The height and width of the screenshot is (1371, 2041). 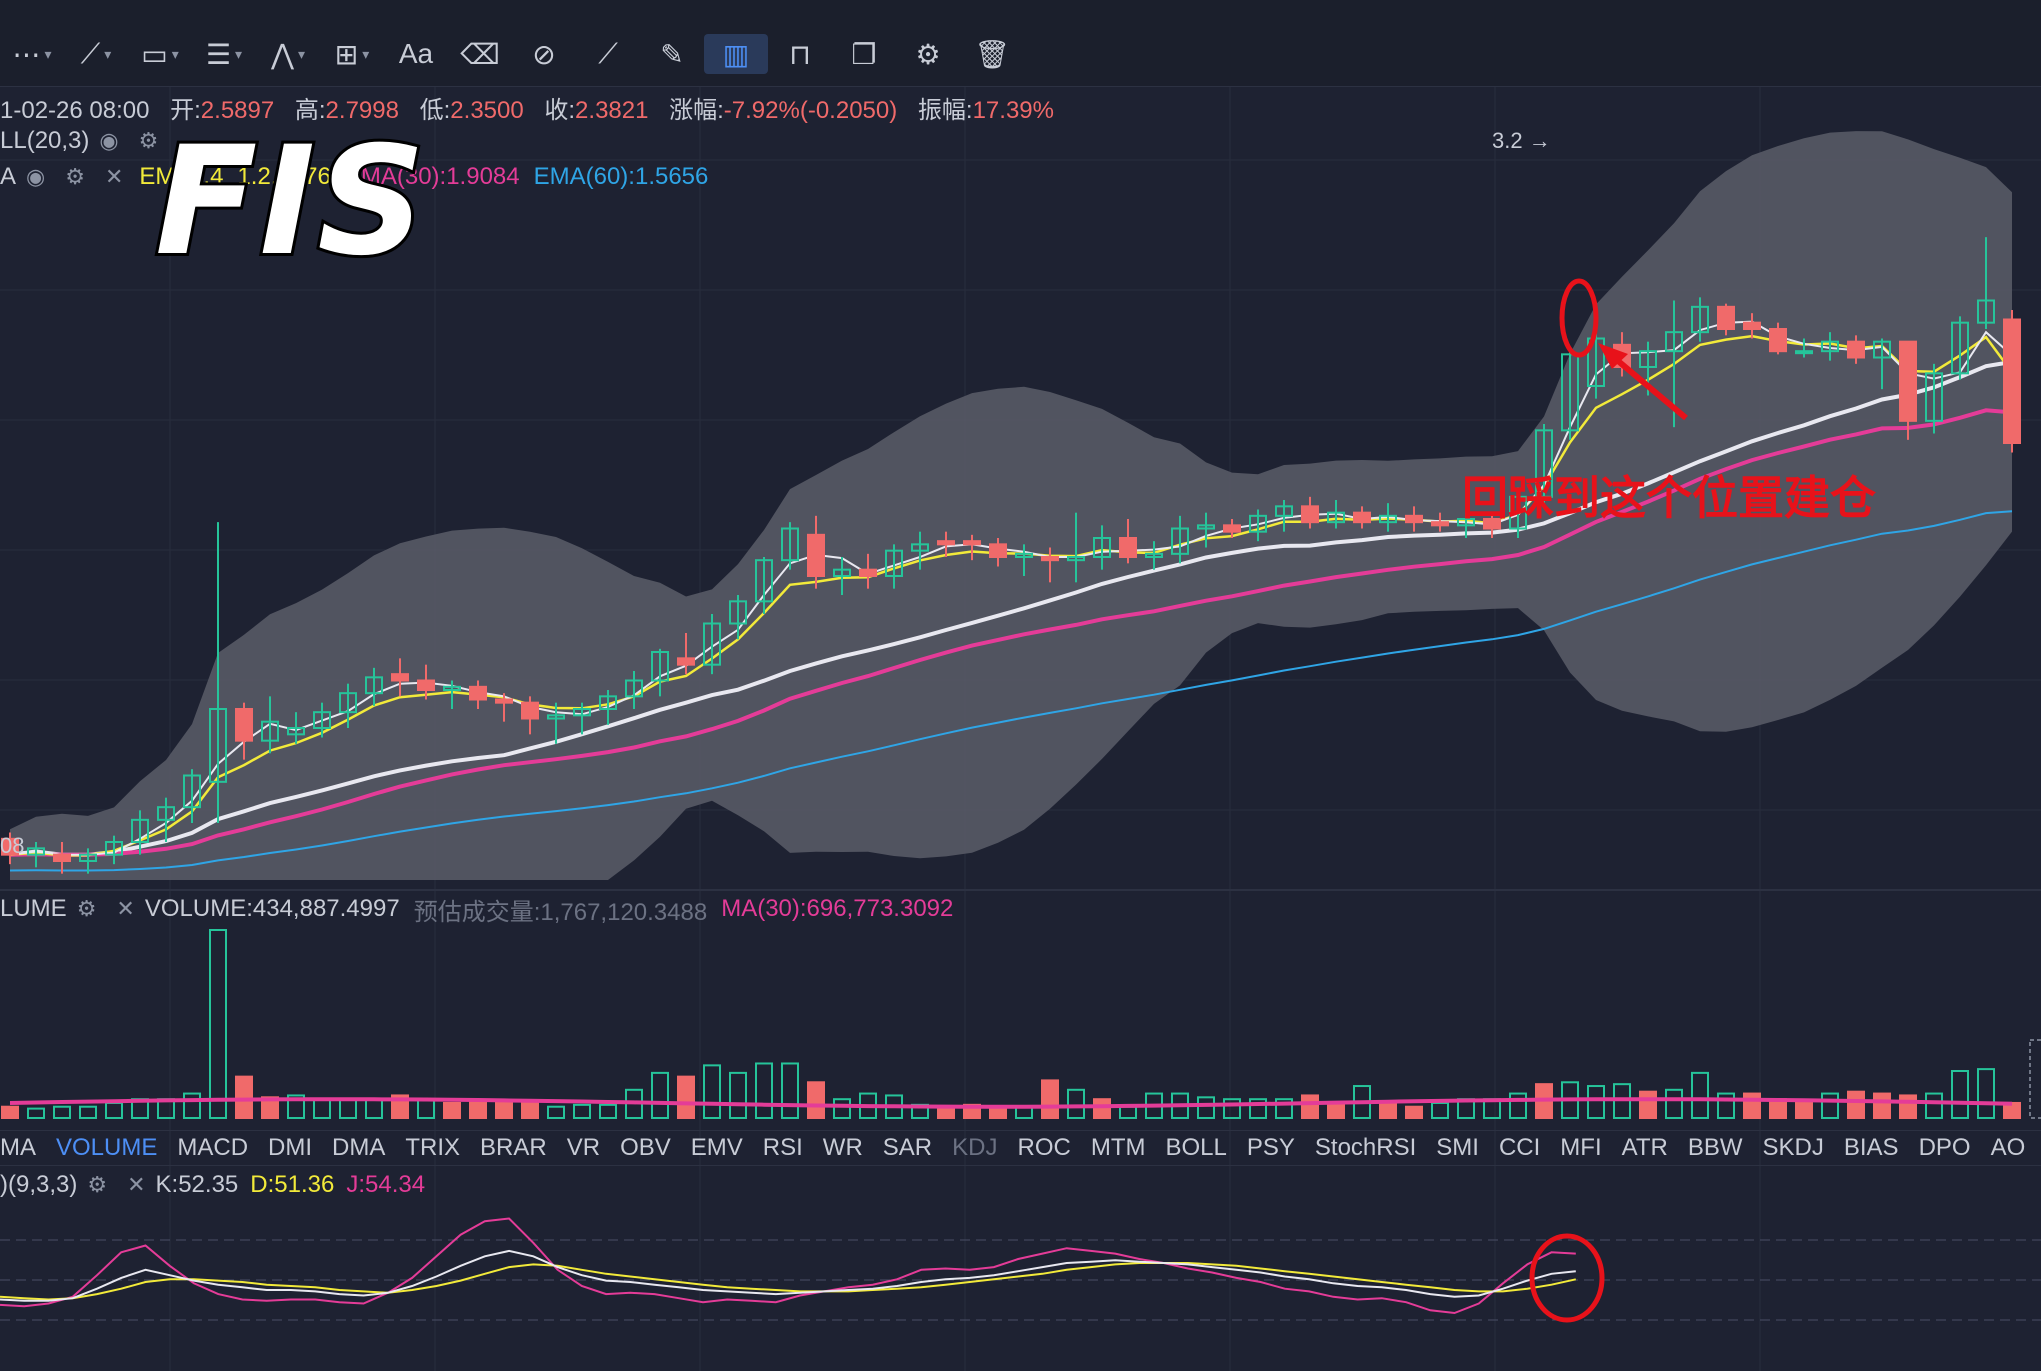 I want to click on eraser-icon: ⌫, so click(x=480, y=54).